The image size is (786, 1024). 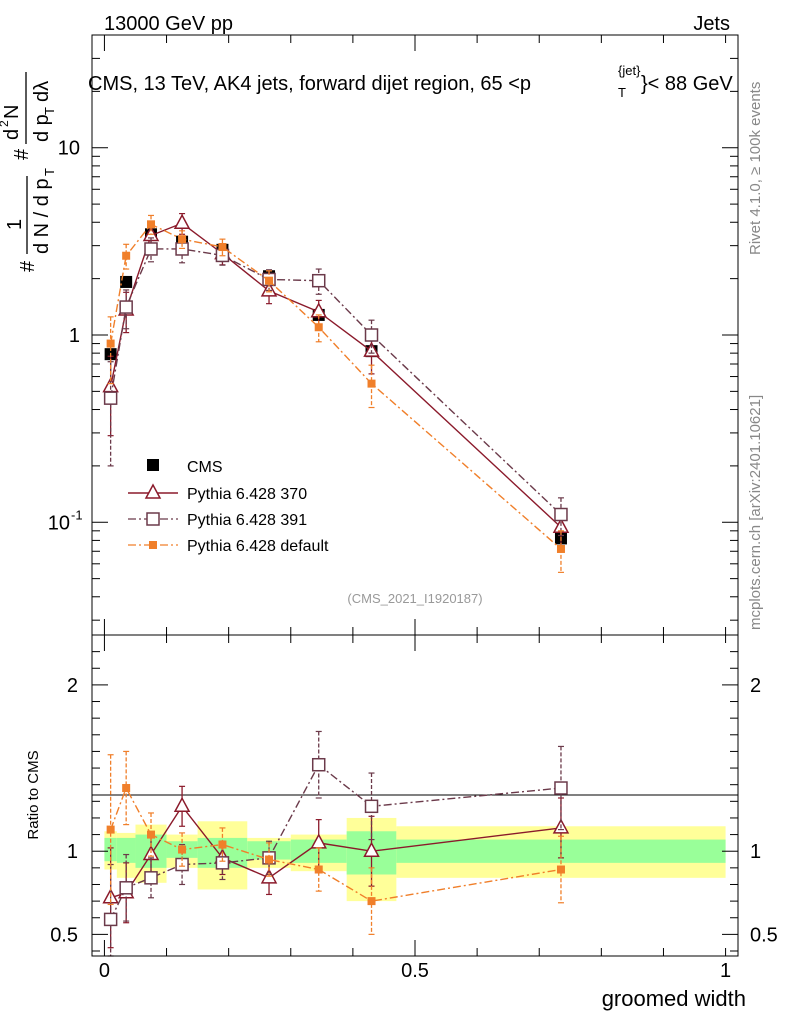 I want to click on legend-marker-default, so click(x=153, y=545).